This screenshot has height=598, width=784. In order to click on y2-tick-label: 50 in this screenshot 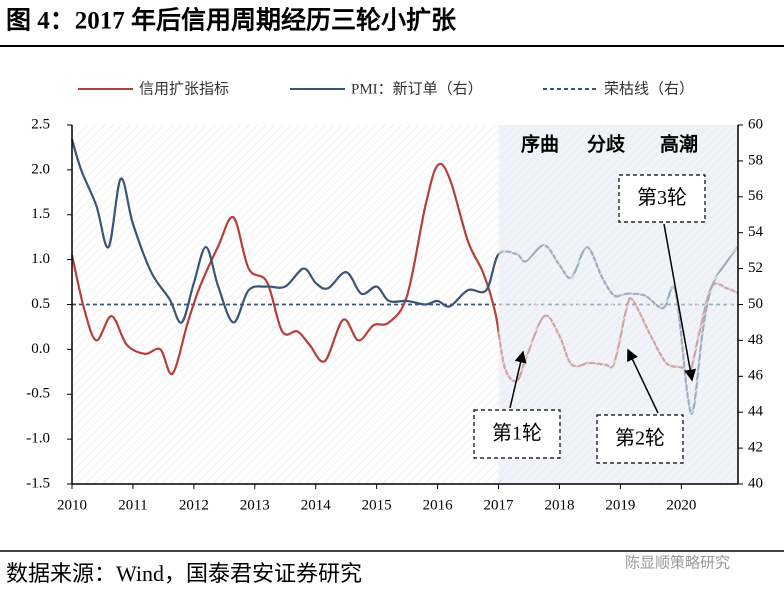, I will do `click(755, 304)`.